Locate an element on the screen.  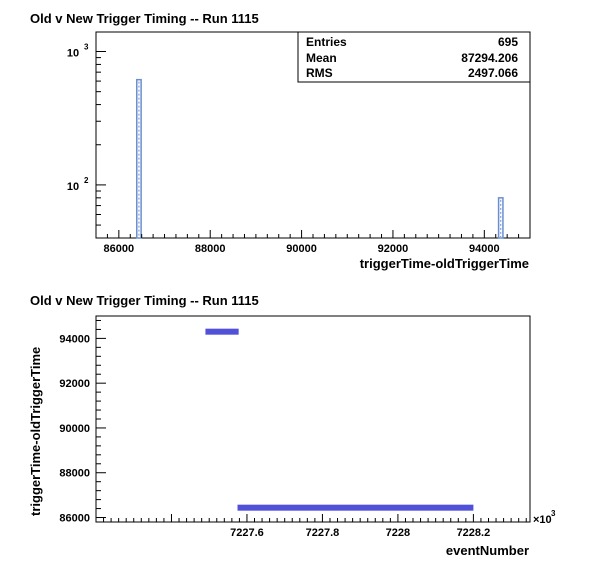
x-tick-label: 90000 is located at coordinates (301, 249).